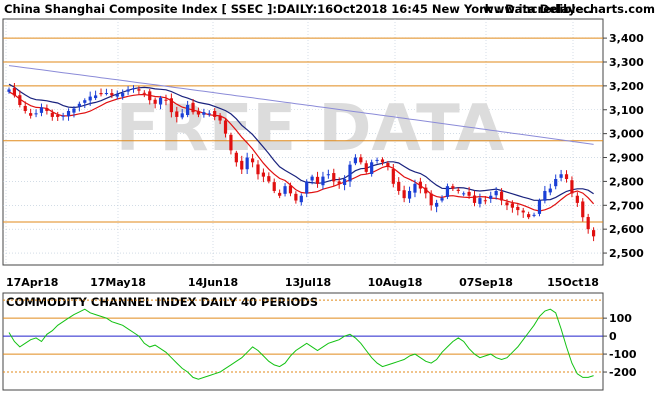 The width and height of the screenshot is (660, 404). What do you see at coordinates (626, 38) in the screenshot?
I see `price-tick-label: 3,400` at bounding box center [626, 38].